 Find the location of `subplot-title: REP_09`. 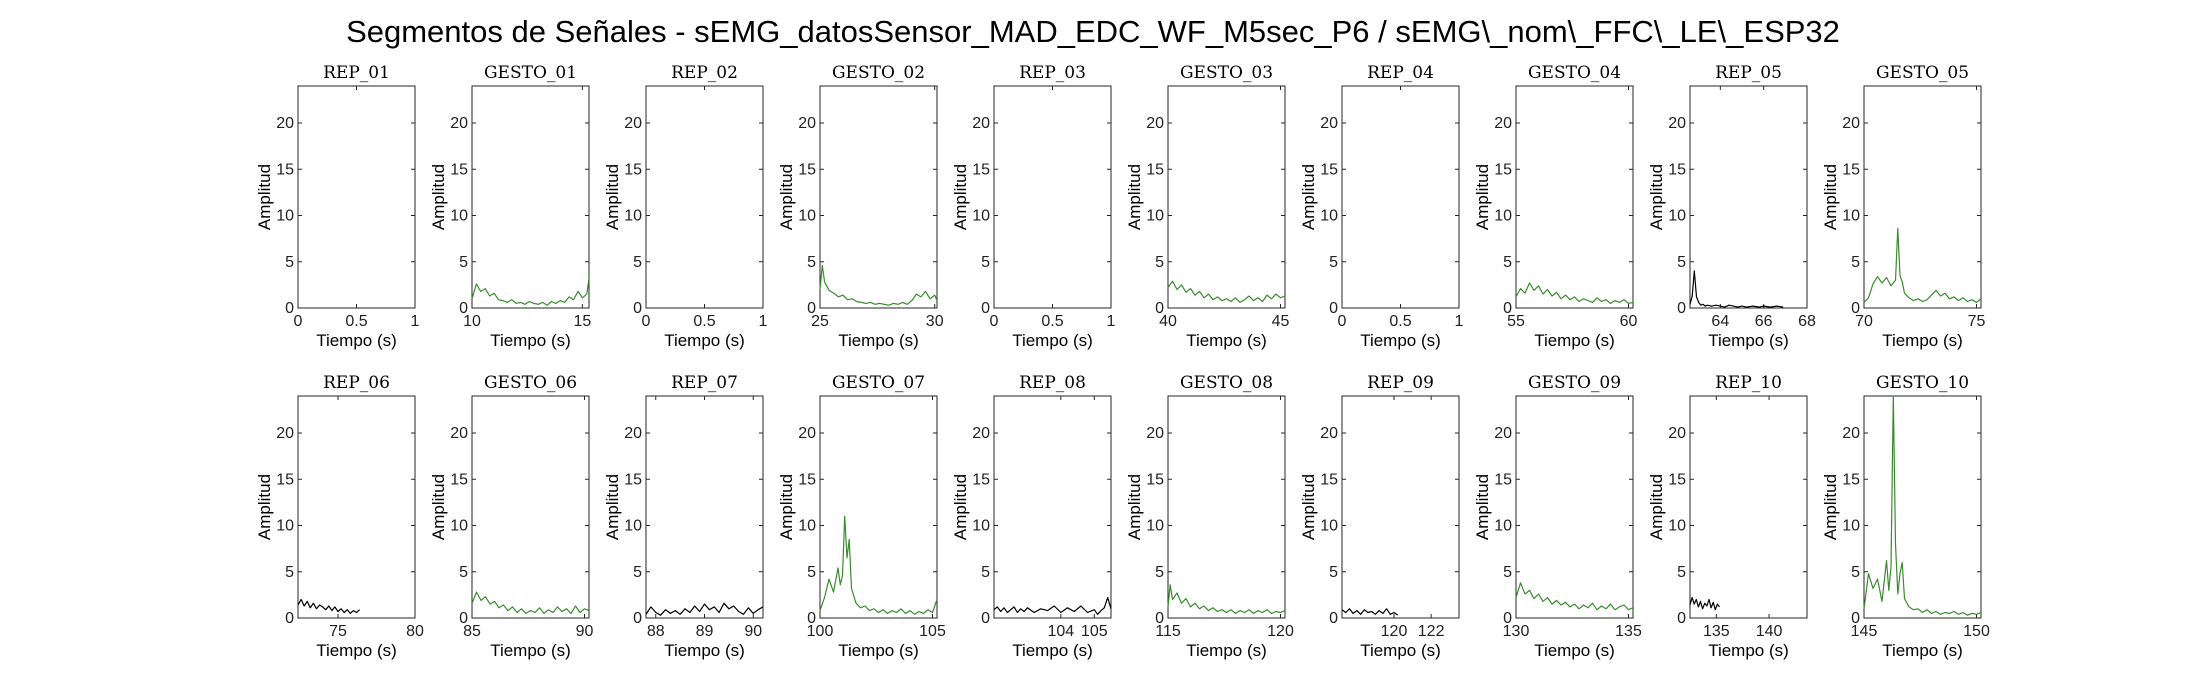

subplot-title: REP_09 is located at coordinates (1400, 383).